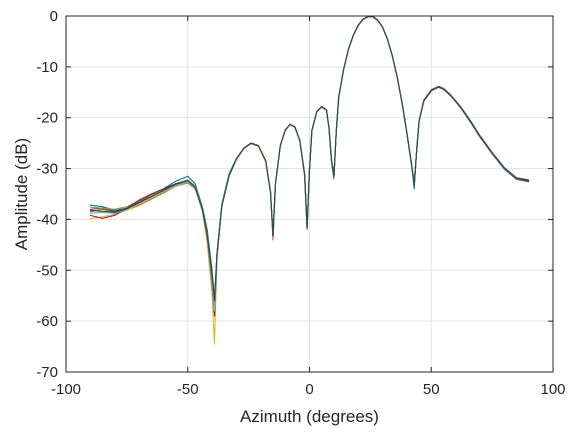 The width and height of the screenshot is (571, 437). Describe the element at coordinates (309, 416) in the screenshot. I see `x-axis-label: Azimuth (degrees)` at that location.